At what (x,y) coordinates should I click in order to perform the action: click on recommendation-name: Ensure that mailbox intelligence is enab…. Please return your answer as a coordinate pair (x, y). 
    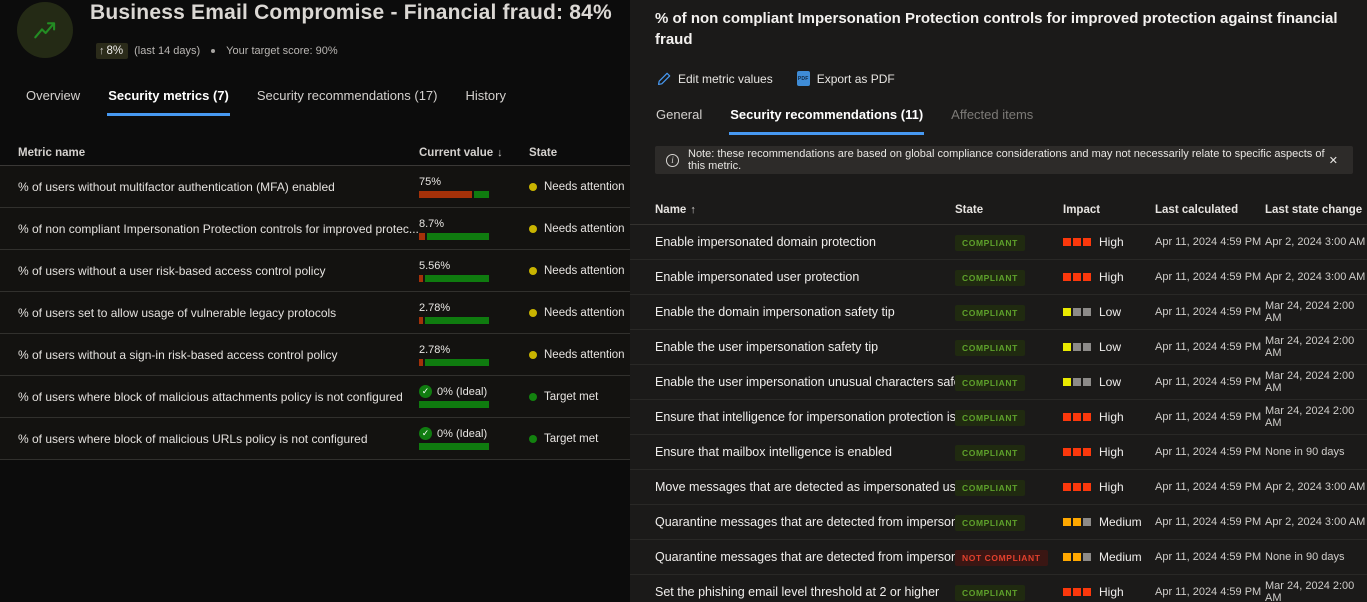
    Looking at the image, I should click on (773, 452).